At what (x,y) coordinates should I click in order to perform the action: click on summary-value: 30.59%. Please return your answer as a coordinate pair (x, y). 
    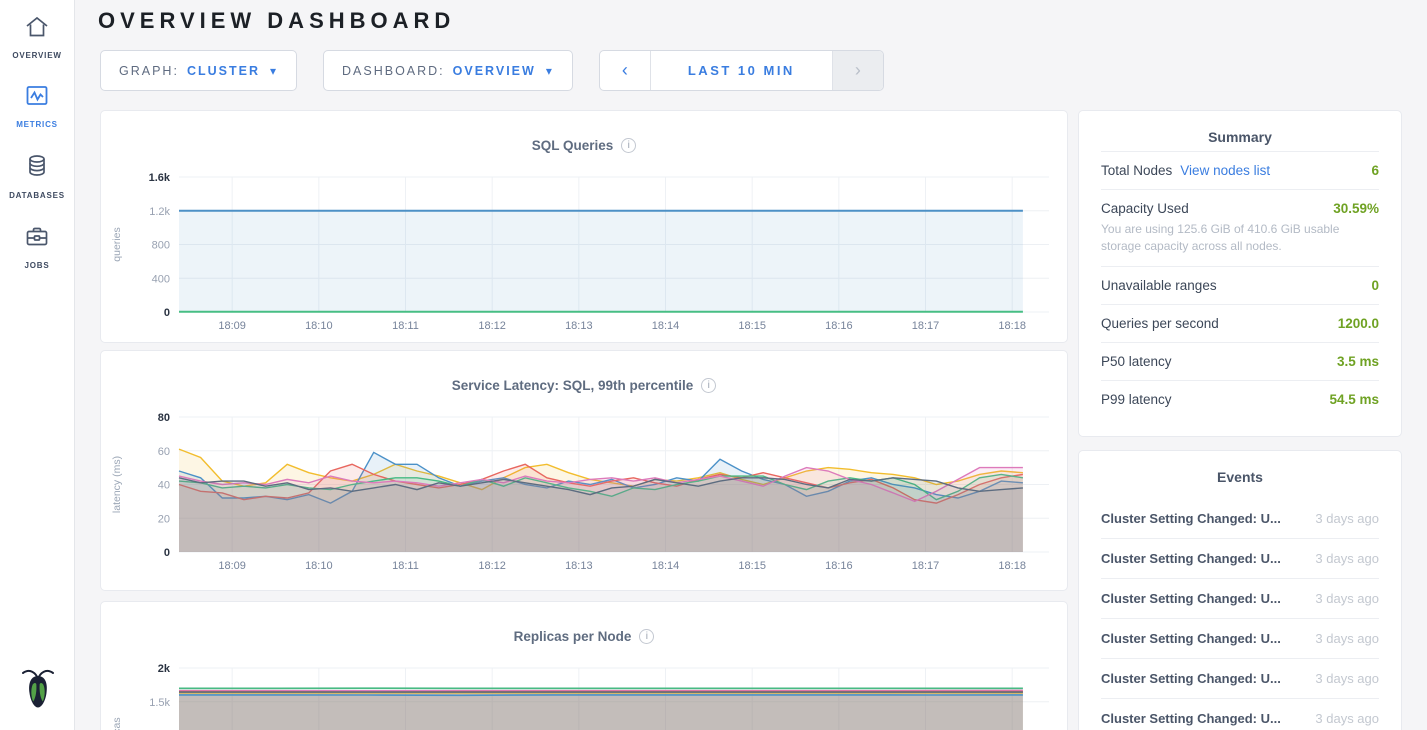
    Looking at the image, I should click on (1356, 208).